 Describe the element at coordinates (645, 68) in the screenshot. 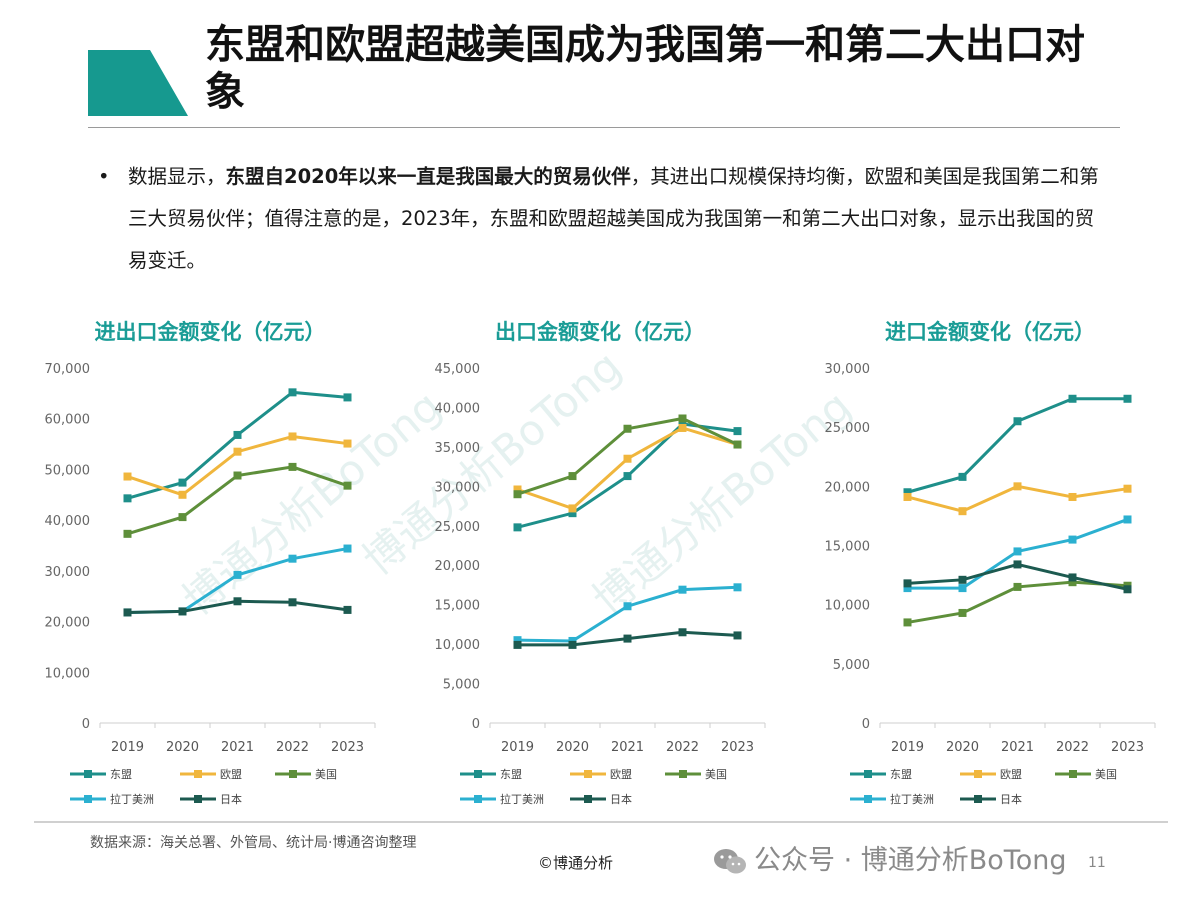

I see `page-title: 东盟和欧盟超越美国成为我国第一和第二大出口对象` at that location.